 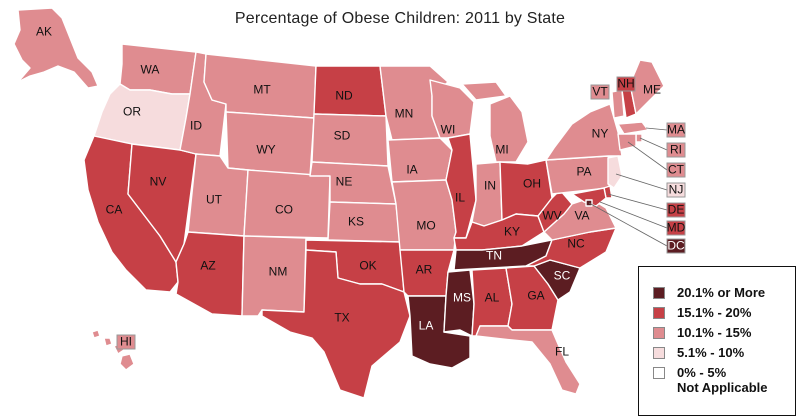 I want to click on state-me, so click(x=647, y=87).